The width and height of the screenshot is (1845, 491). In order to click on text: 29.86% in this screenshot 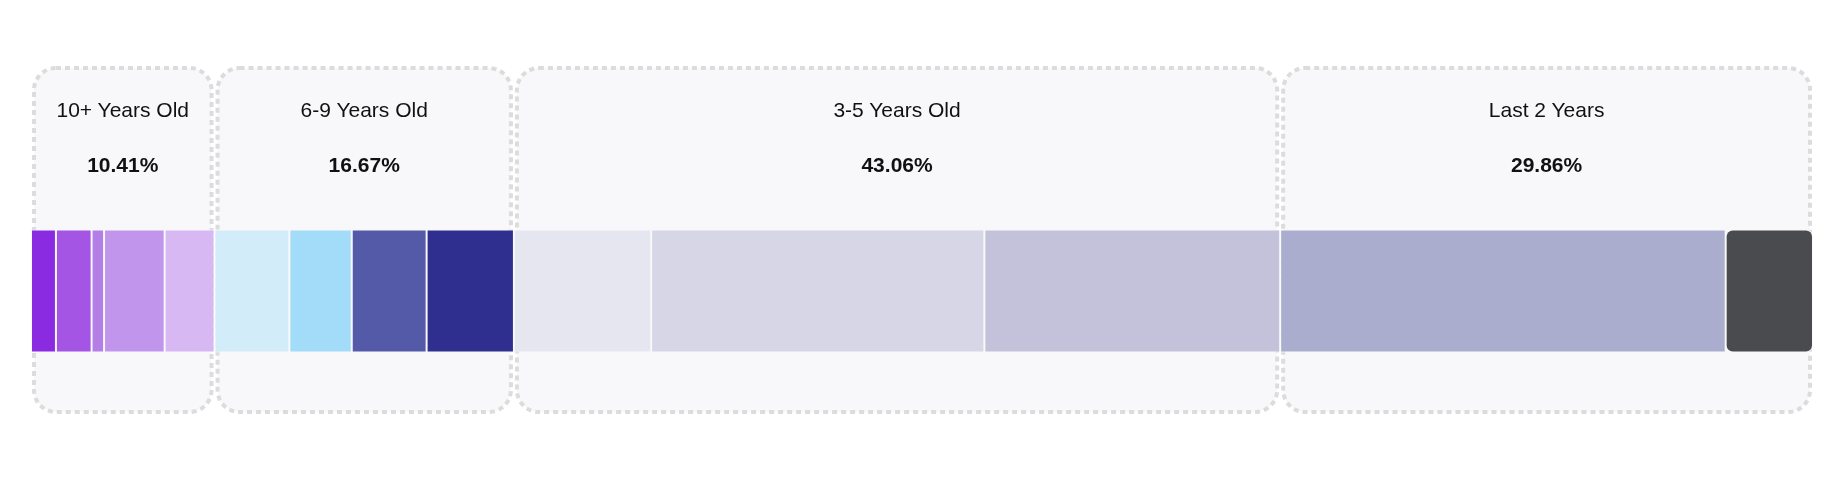, I will do `click(1546, 164)`.